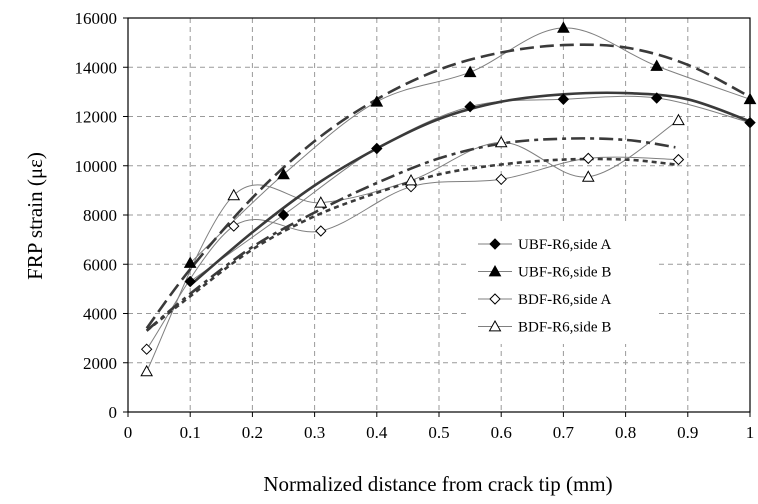 The width and height of the screenshot is (758, 504). What do you see at coordinates (501, 432) in the screenshot?
I see `x-tick-label: 0.6` at bounding box center [501, 432].